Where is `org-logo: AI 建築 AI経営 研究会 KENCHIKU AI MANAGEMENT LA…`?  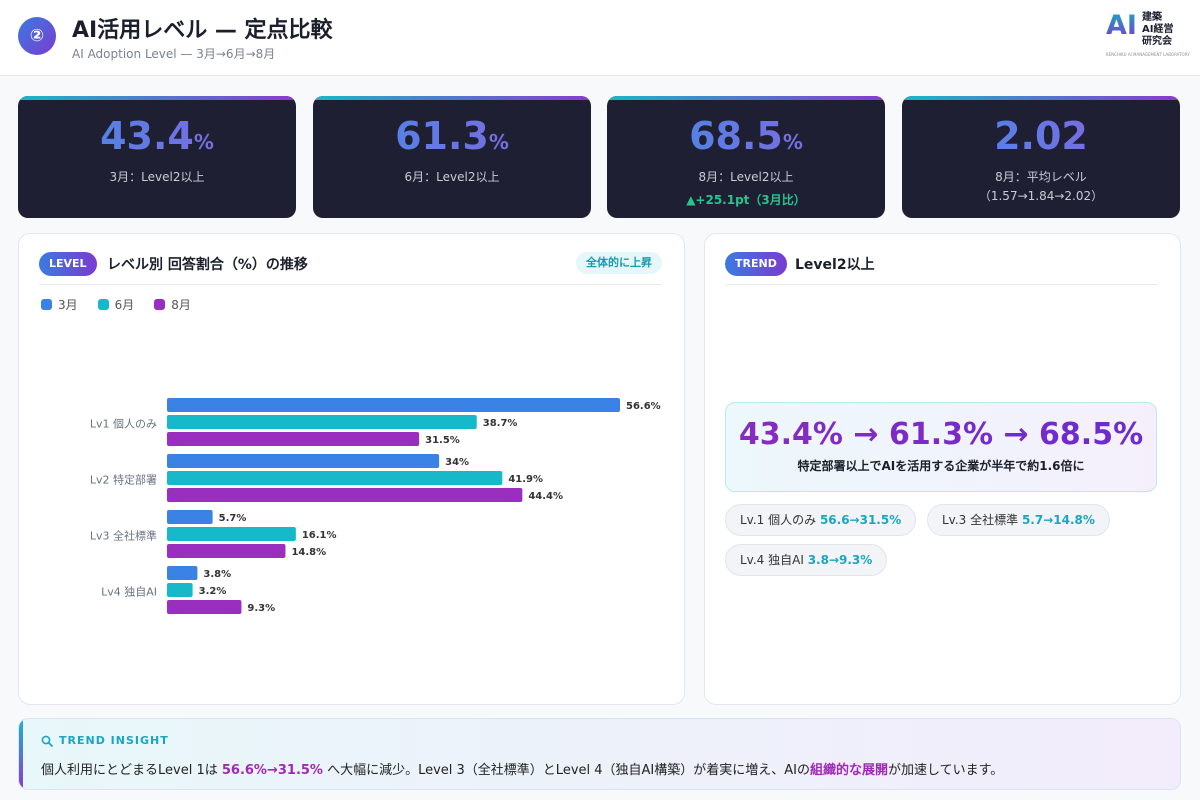
org-logo: AI 建築 AI経営 研究会 KENCHIKU AI MANAGEMENT LA… is located at coordinates (1148, 36).